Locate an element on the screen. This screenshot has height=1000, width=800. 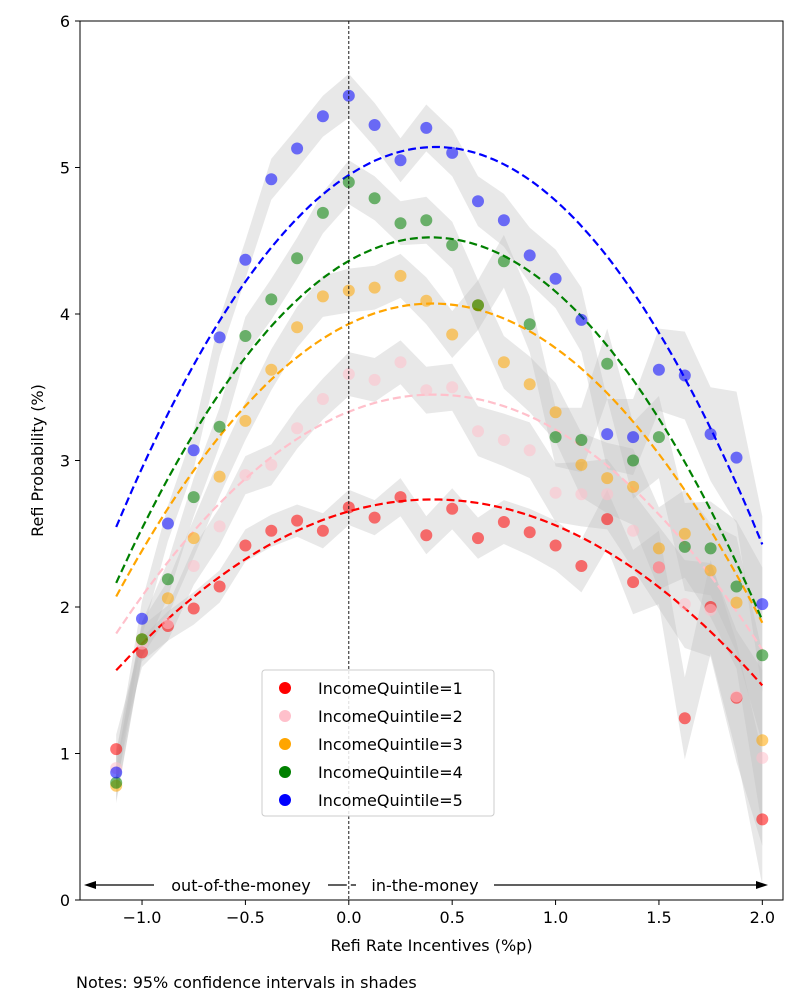
legend-label-2: IncomeQuintile=2 is located at coordinates (390, 716).